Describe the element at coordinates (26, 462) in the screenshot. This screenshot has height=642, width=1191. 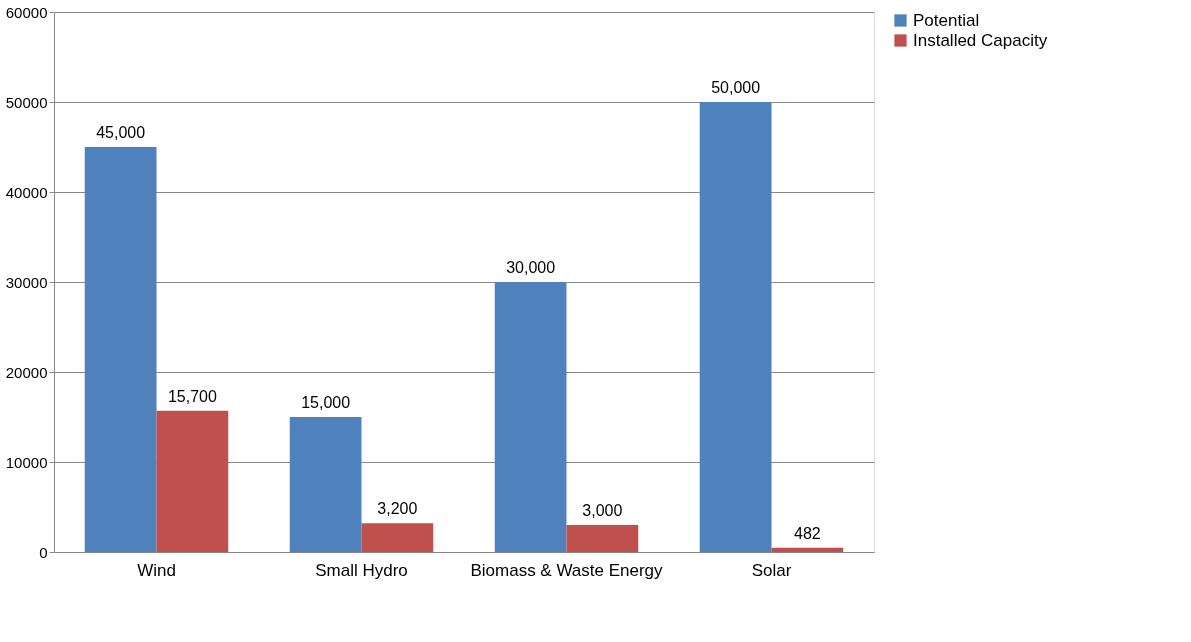
I see `y-tick-label: 10000` at that location.